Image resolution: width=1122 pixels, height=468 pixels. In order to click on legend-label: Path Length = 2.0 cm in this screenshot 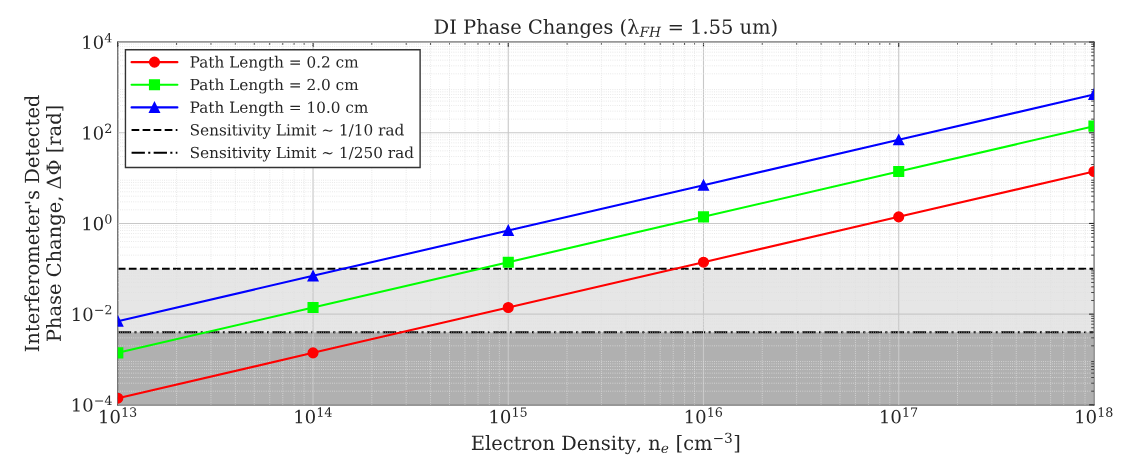, I will do `click(274, 86)`.